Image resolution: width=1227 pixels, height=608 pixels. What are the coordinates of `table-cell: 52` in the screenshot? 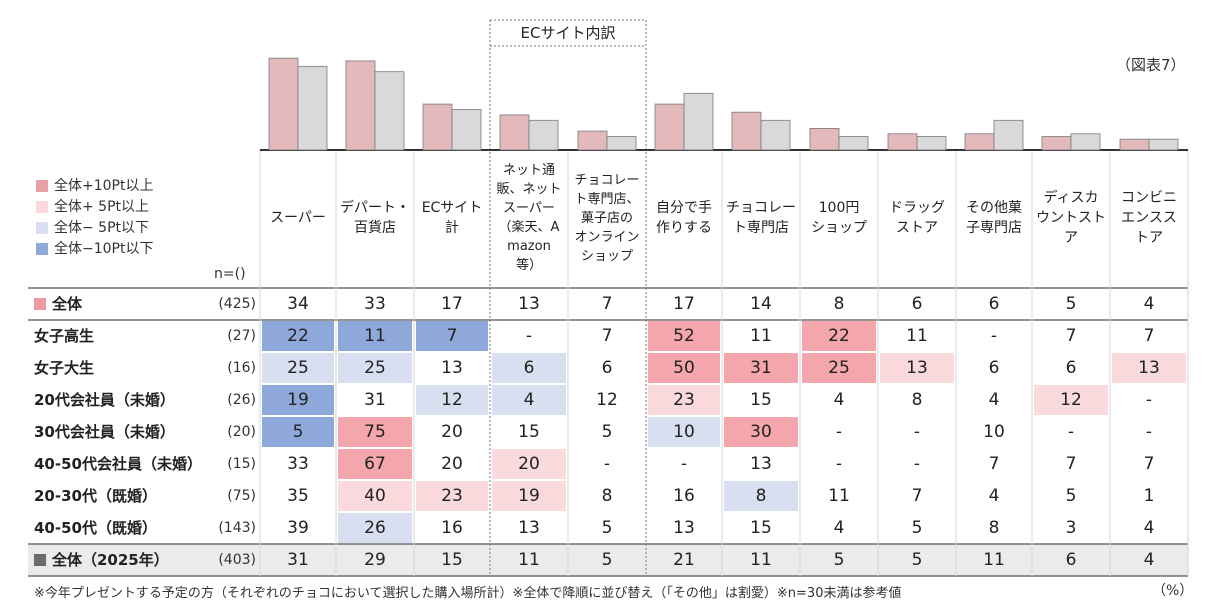 It's located at (684, 336).